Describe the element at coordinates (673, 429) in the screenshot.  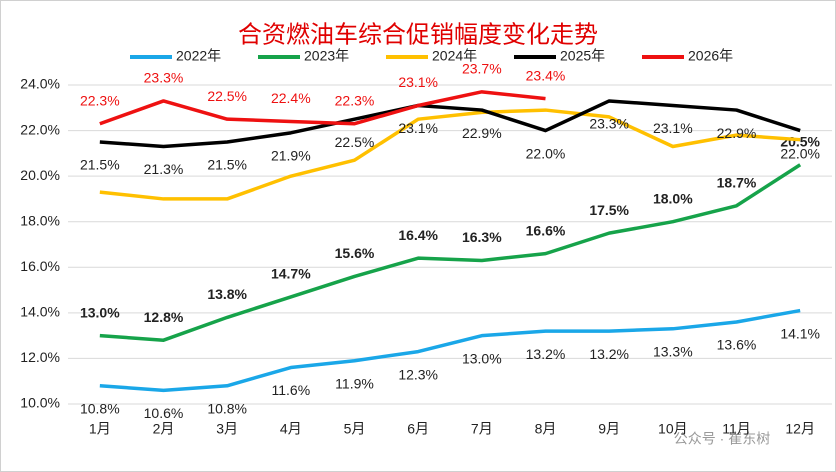
I see `x-tick-label: 10月` at that location.